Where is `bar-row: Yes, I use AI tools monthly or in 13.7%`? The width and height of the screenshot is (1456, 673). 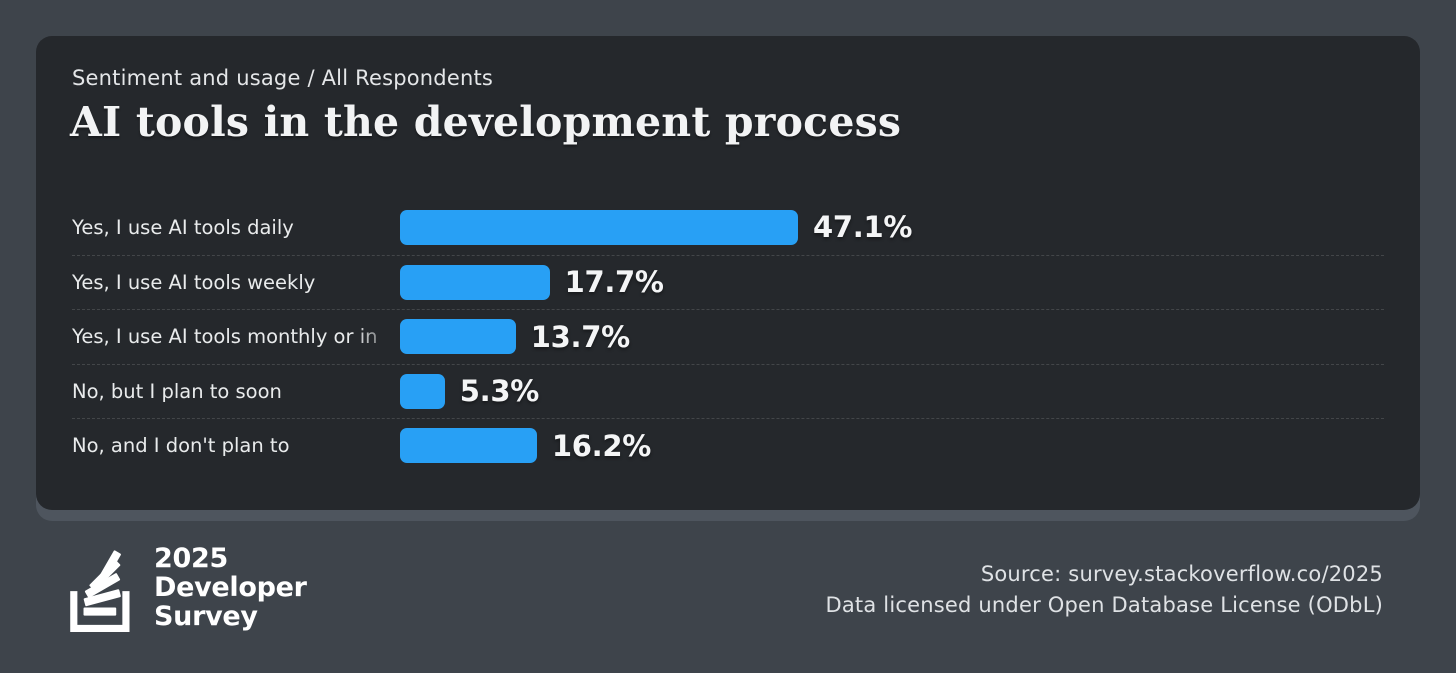
bar-row: Yes, I use AI tools monthly or in 13.7% is located at coordinates (728, 336).